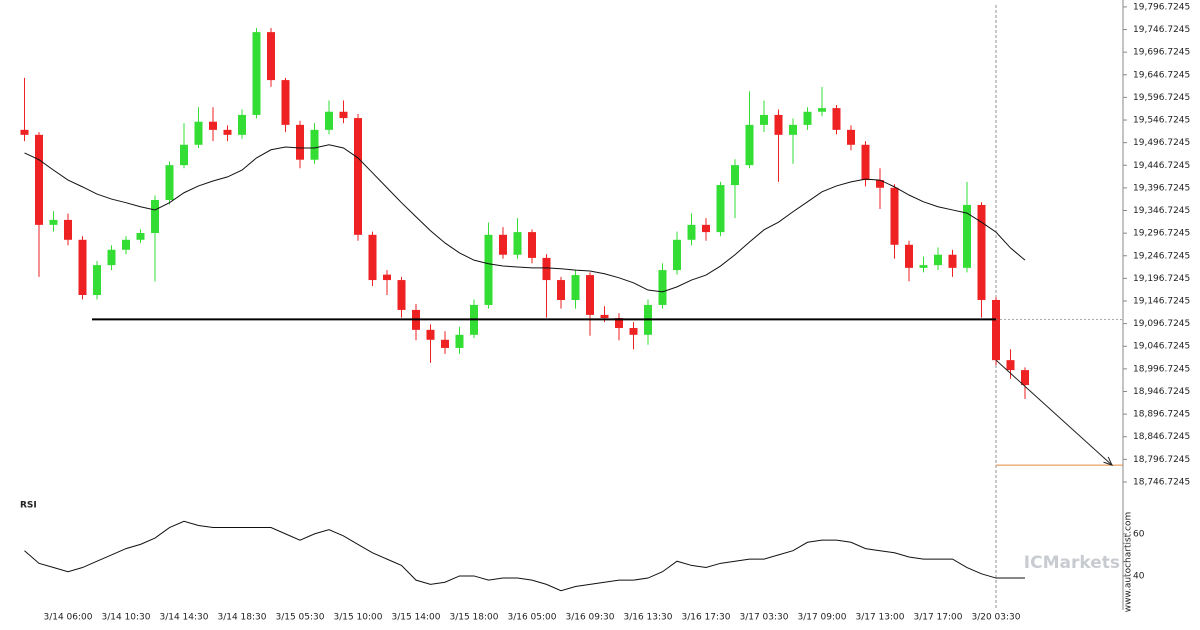 The image size is (1200, 630). I want to click on x-tick-label: 3/20 03:30, so click(995, 618).